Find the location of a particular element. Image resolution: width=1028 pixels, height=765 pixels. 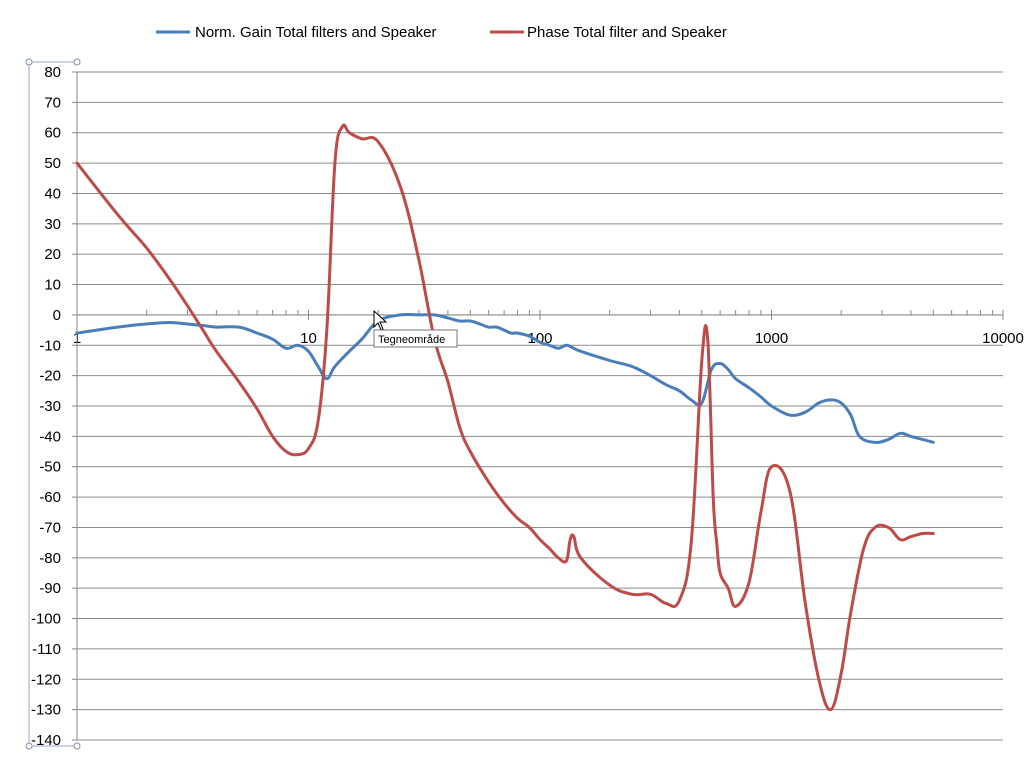

y-tick-label: -80 is located at coordinates (50, 558).